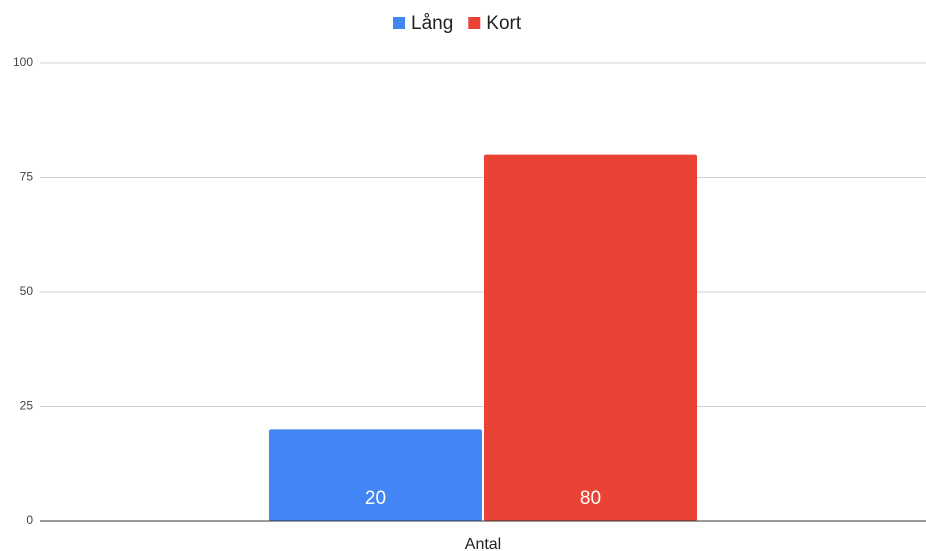  What do you see at coordinates (29, 520) in the screenshot?
I see `y-tick-label: 0` at bounding box center [29, 520].